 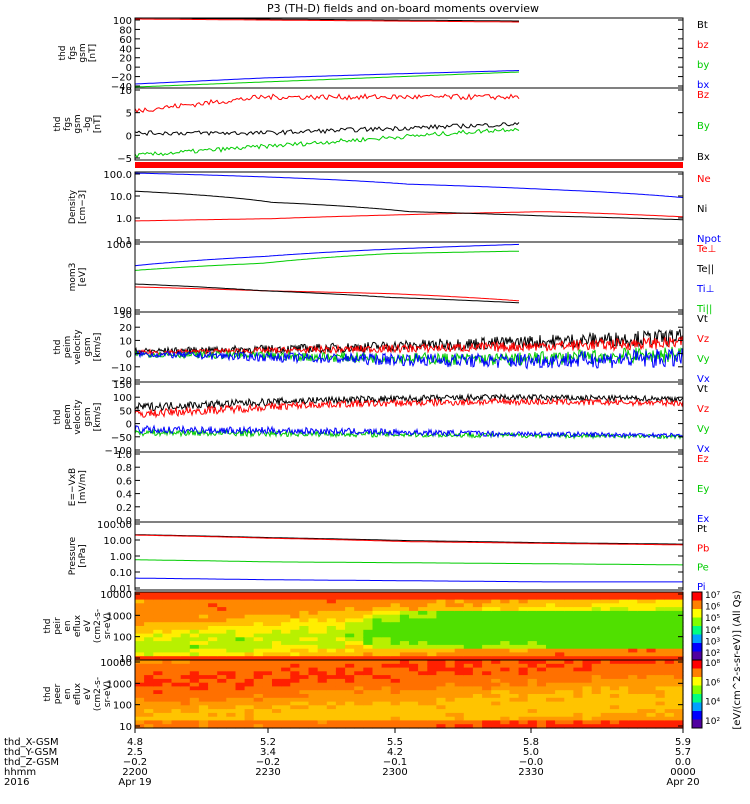 I want to click on series-group-temp, so click(x=327, y=273).